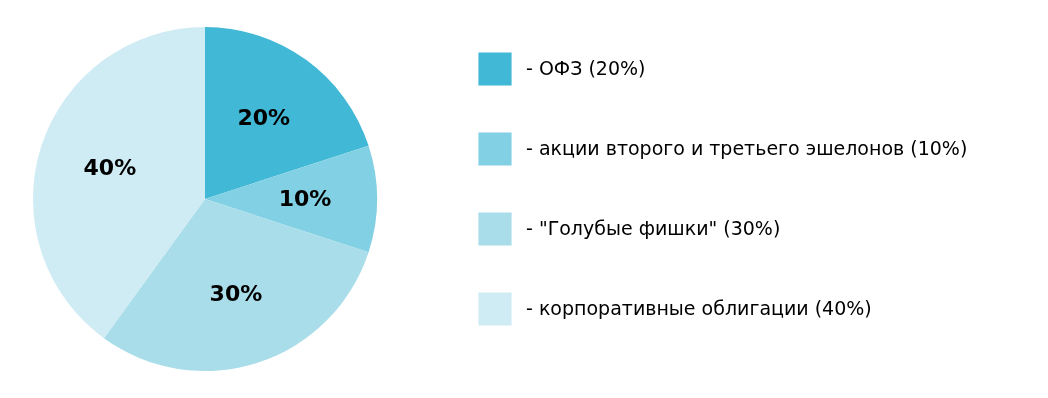 The image size is (1048, 398). What do you see at coordinates (747, 148) in the screenshot?
I see `legend-label: - акции второго и третьего эшелонов (10%)` at bounding box center [747, 148].